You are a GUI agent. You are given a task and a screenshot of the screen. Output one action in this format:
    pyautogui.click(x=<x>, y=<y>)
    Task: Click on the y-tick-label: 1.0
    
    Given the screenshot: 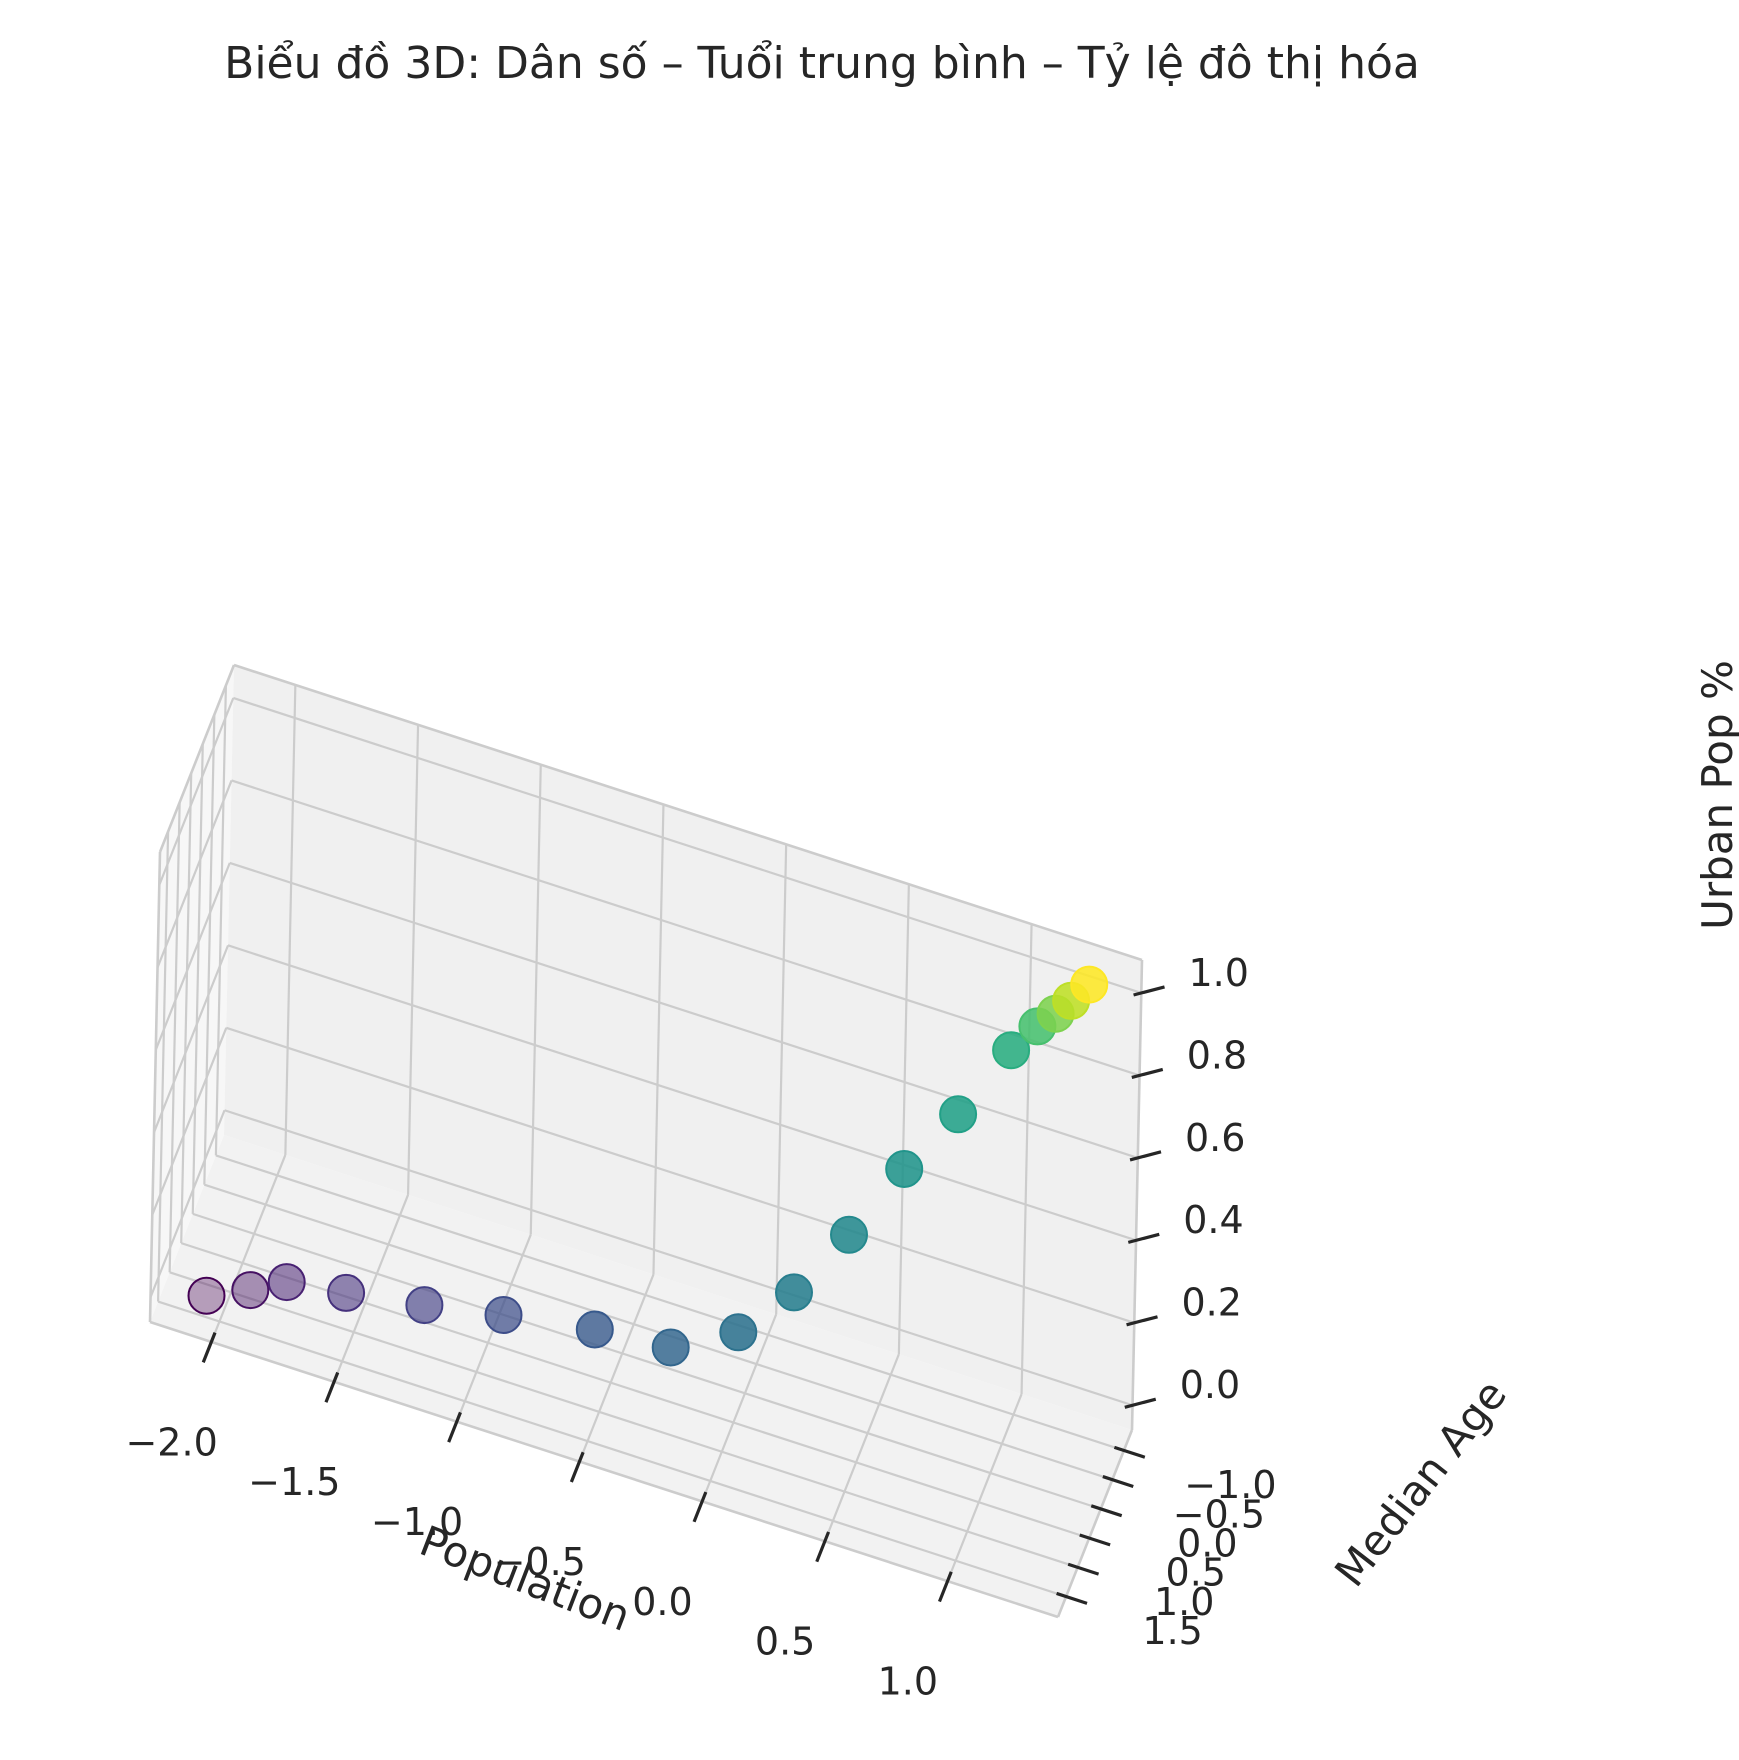 What is the action you would take?
    pyautogui.click(x=1184, y=1602)
    